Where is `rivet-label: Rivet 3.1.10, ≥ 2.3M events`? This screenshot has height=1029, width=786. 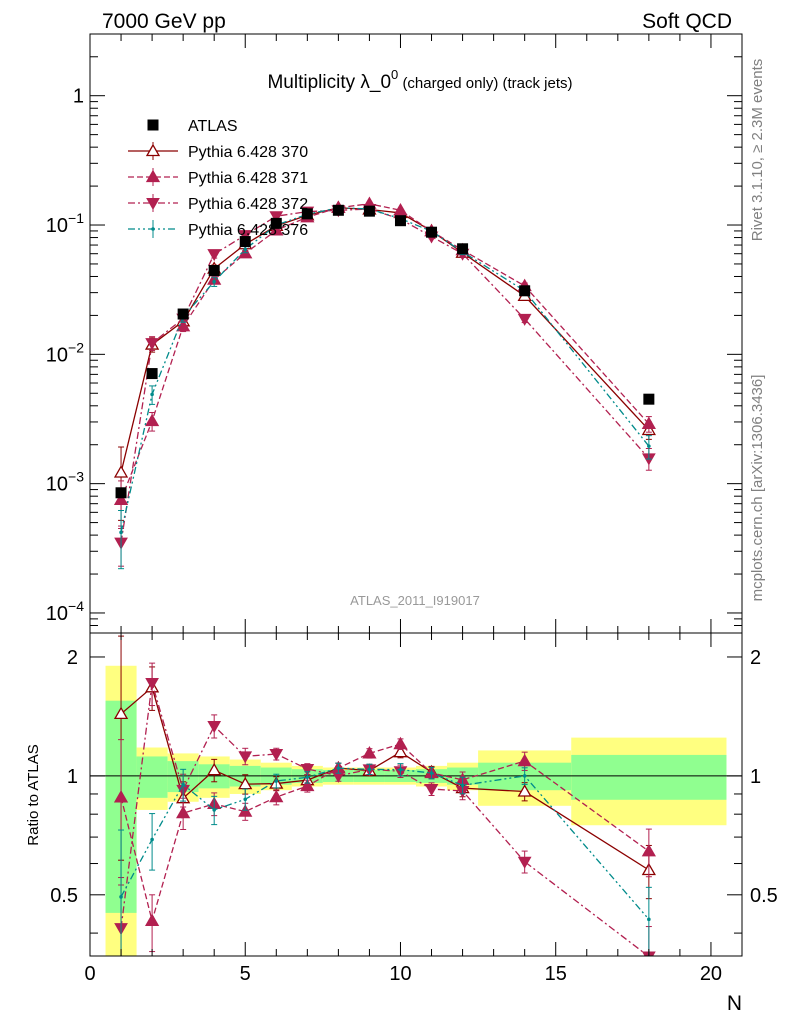 rivet-label: Rivet 3.1.10, ≥ 2.3M events is located at coordinates (757, 150).